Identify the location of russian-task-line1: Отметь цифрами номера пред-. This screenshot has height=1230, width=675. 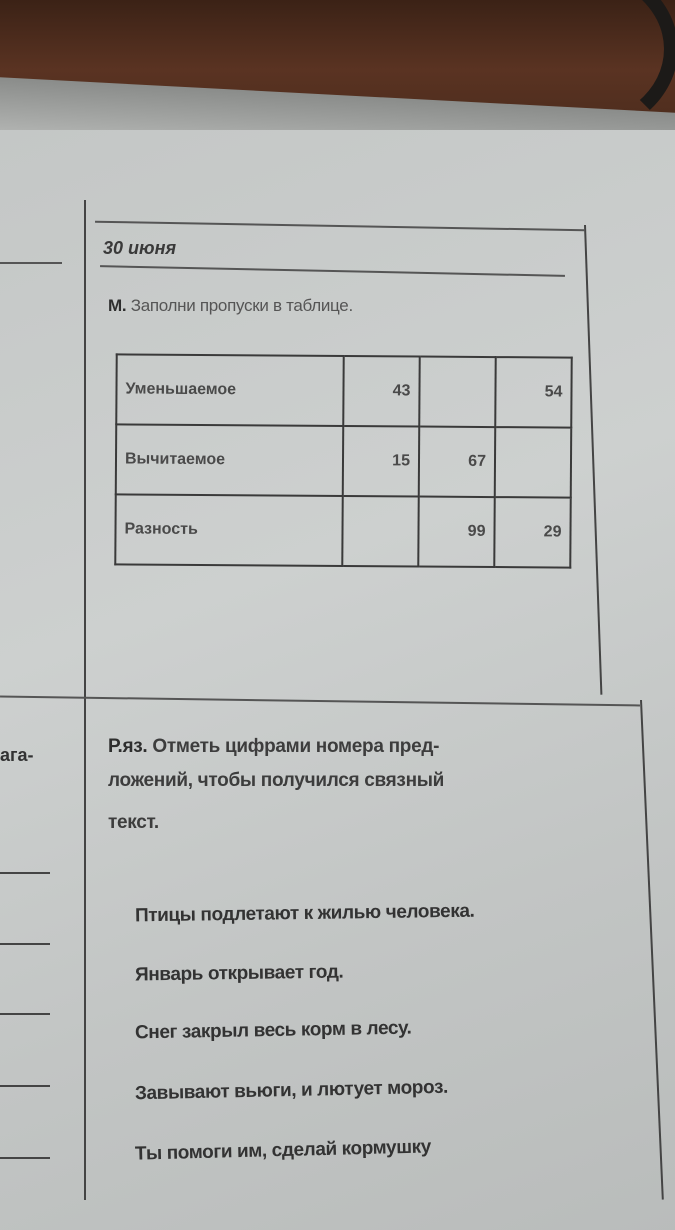
(296, 746).